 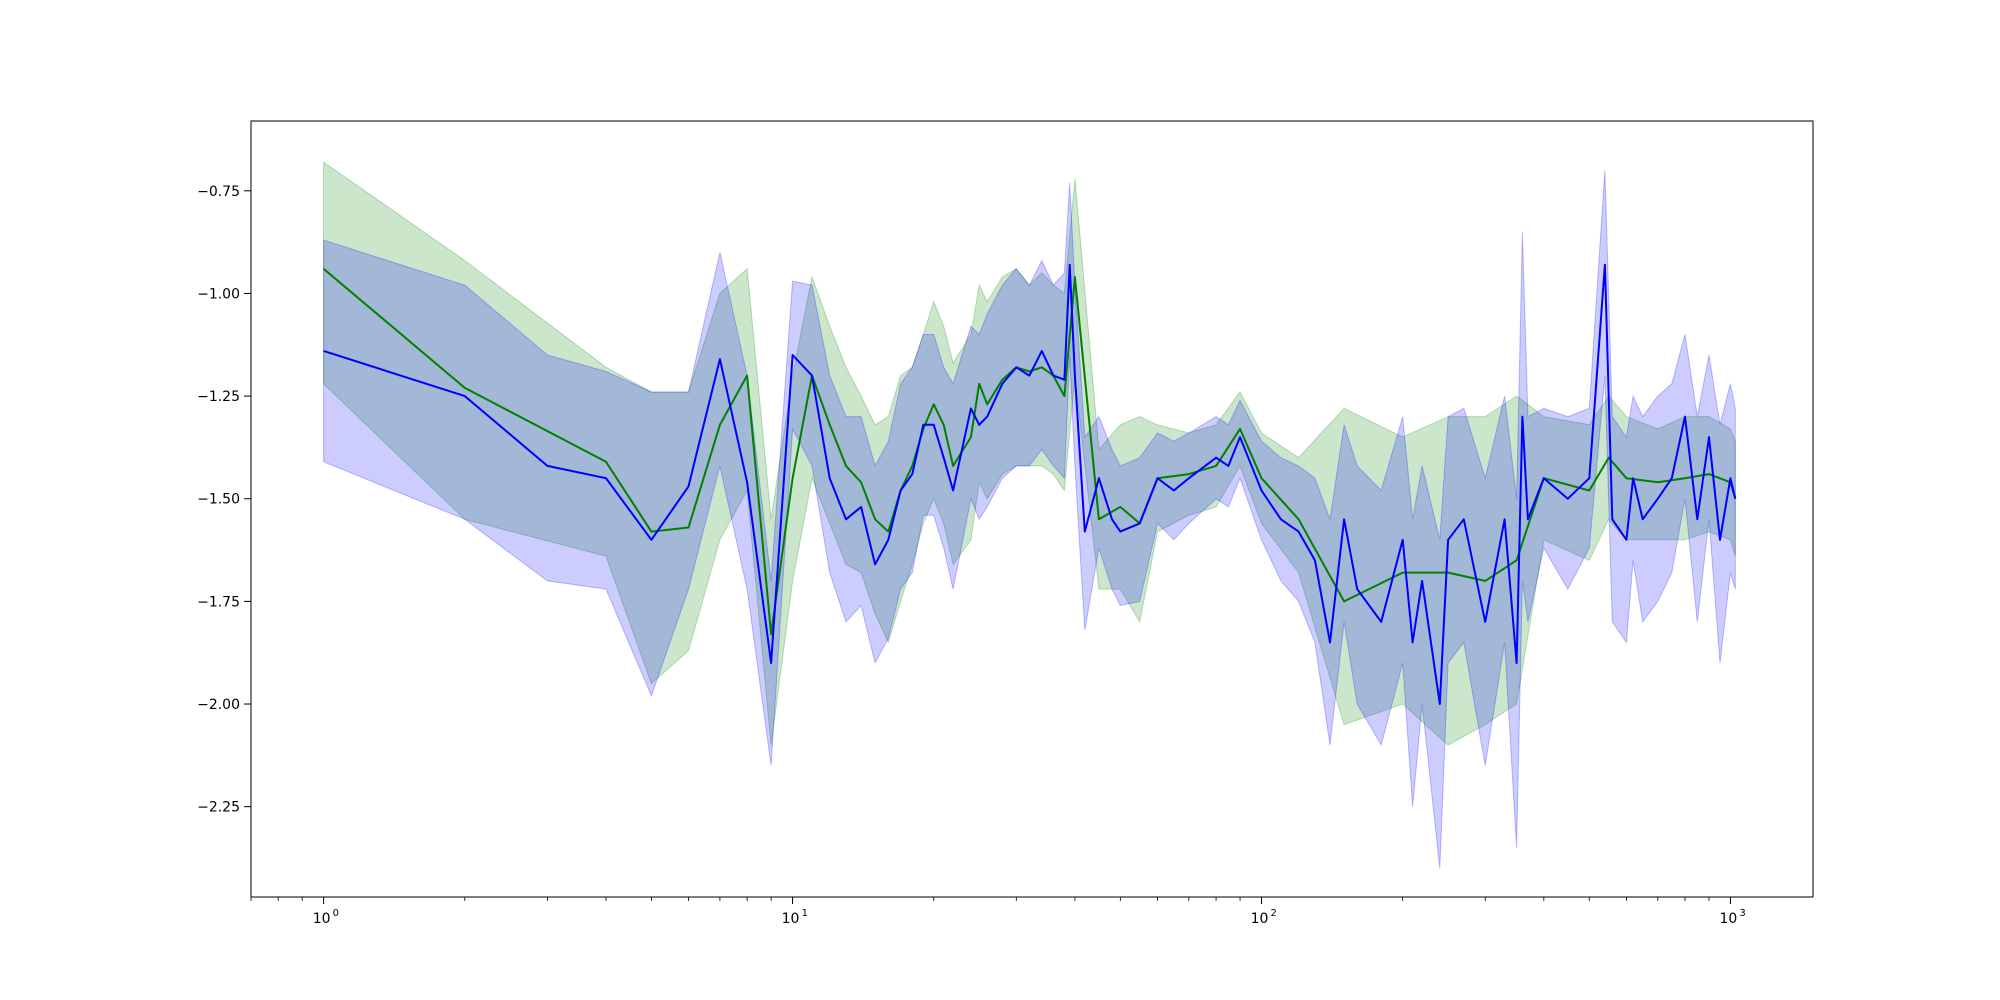 What do you see at coordinates (805, 913) in the screenshot?
I see `x-tick-exponent-1: 1` at bounding box center [805, 913].